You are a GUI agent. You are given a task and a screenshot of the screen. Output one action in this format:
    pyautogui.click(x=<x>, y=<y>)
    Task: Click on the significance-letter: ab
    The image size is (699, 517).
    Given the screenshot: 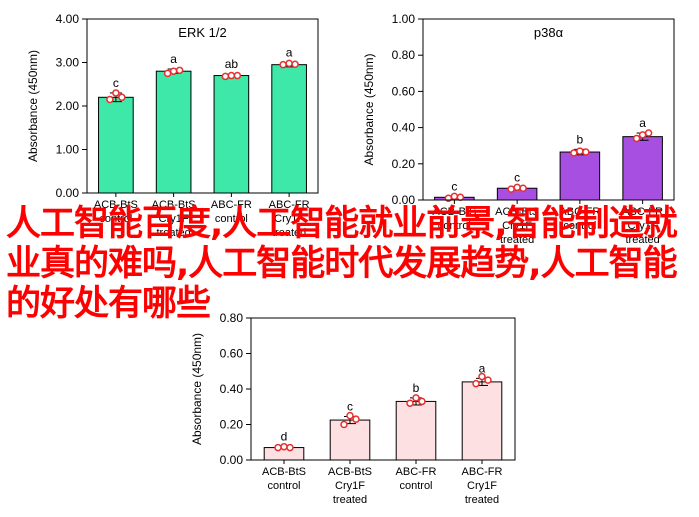 What is the action you would take?
    pyautogui.click(x=232, y=64)
    